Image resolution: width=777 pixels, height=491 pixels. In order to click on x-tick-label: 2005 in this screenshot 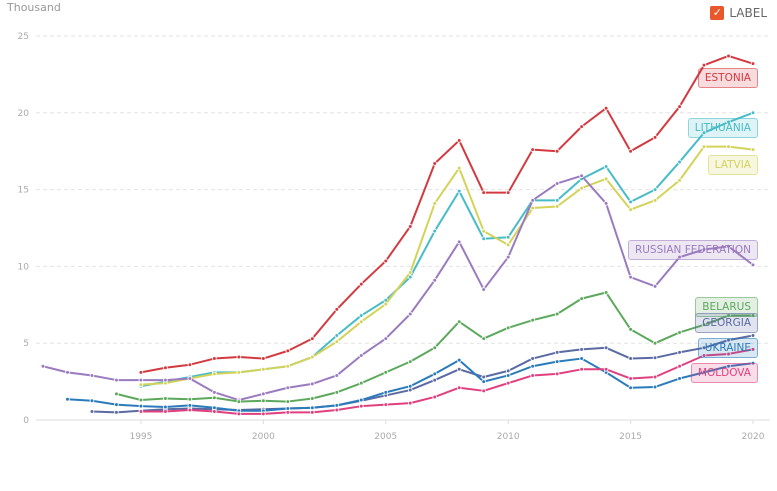, I will do `click(385, 437)`.